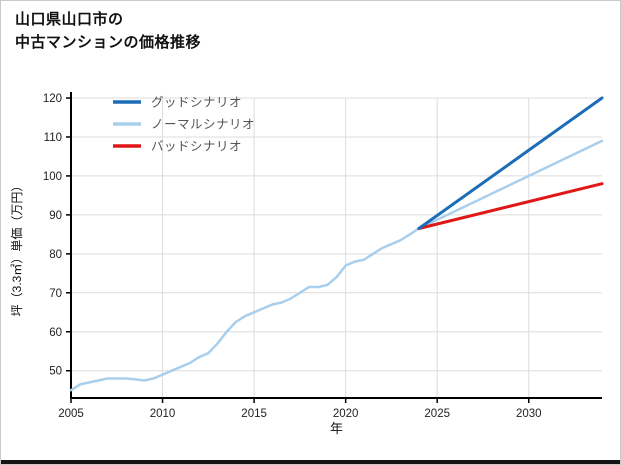 Image resolution: width=621 pixels, height=465 pixels. I want to click on chart-title-line2: 中古マンションの価格推移, so click(108, 42).